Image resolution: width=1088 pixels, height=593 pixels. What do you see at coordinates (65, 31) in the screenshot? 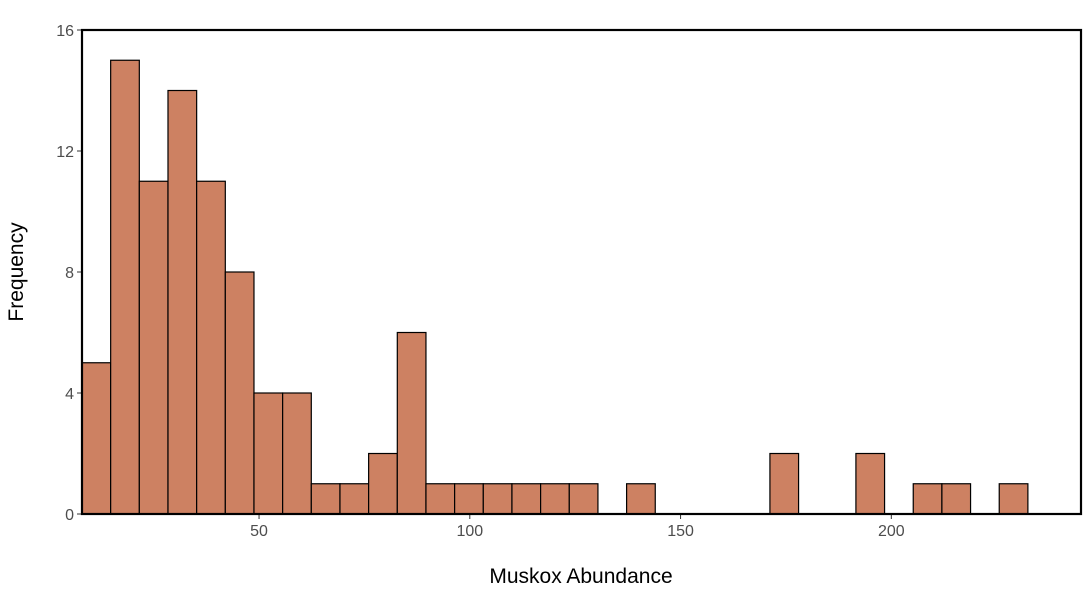
I see `y-tick-label-4: 16` at bounding box center [65, 31].